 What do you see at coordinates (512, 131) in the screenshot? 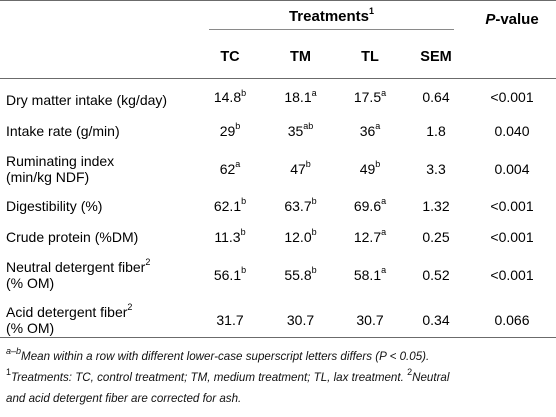
I see `cell-p: 0.040` at bounding box center [512, 131].